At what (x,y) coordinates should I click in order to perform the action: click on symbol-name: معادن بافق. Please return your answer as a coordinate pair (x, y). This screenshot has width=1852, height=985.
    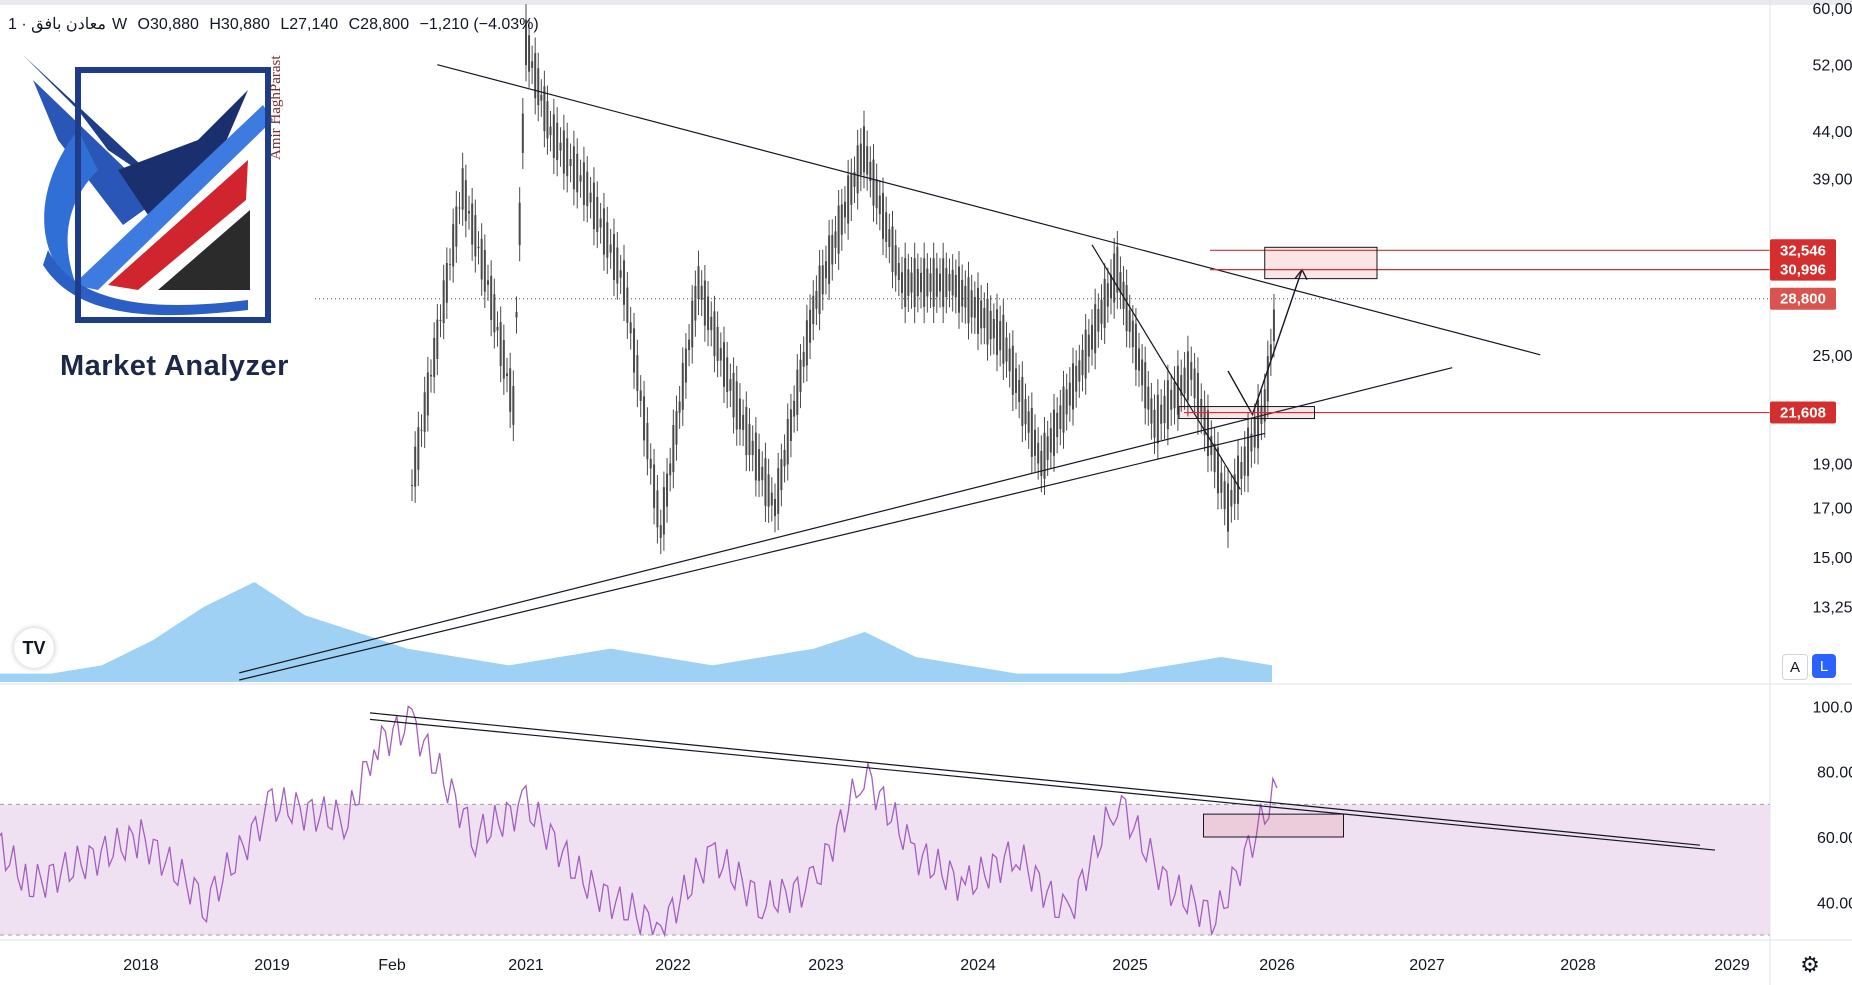
    Looking at the image, I should click on (68, 24).